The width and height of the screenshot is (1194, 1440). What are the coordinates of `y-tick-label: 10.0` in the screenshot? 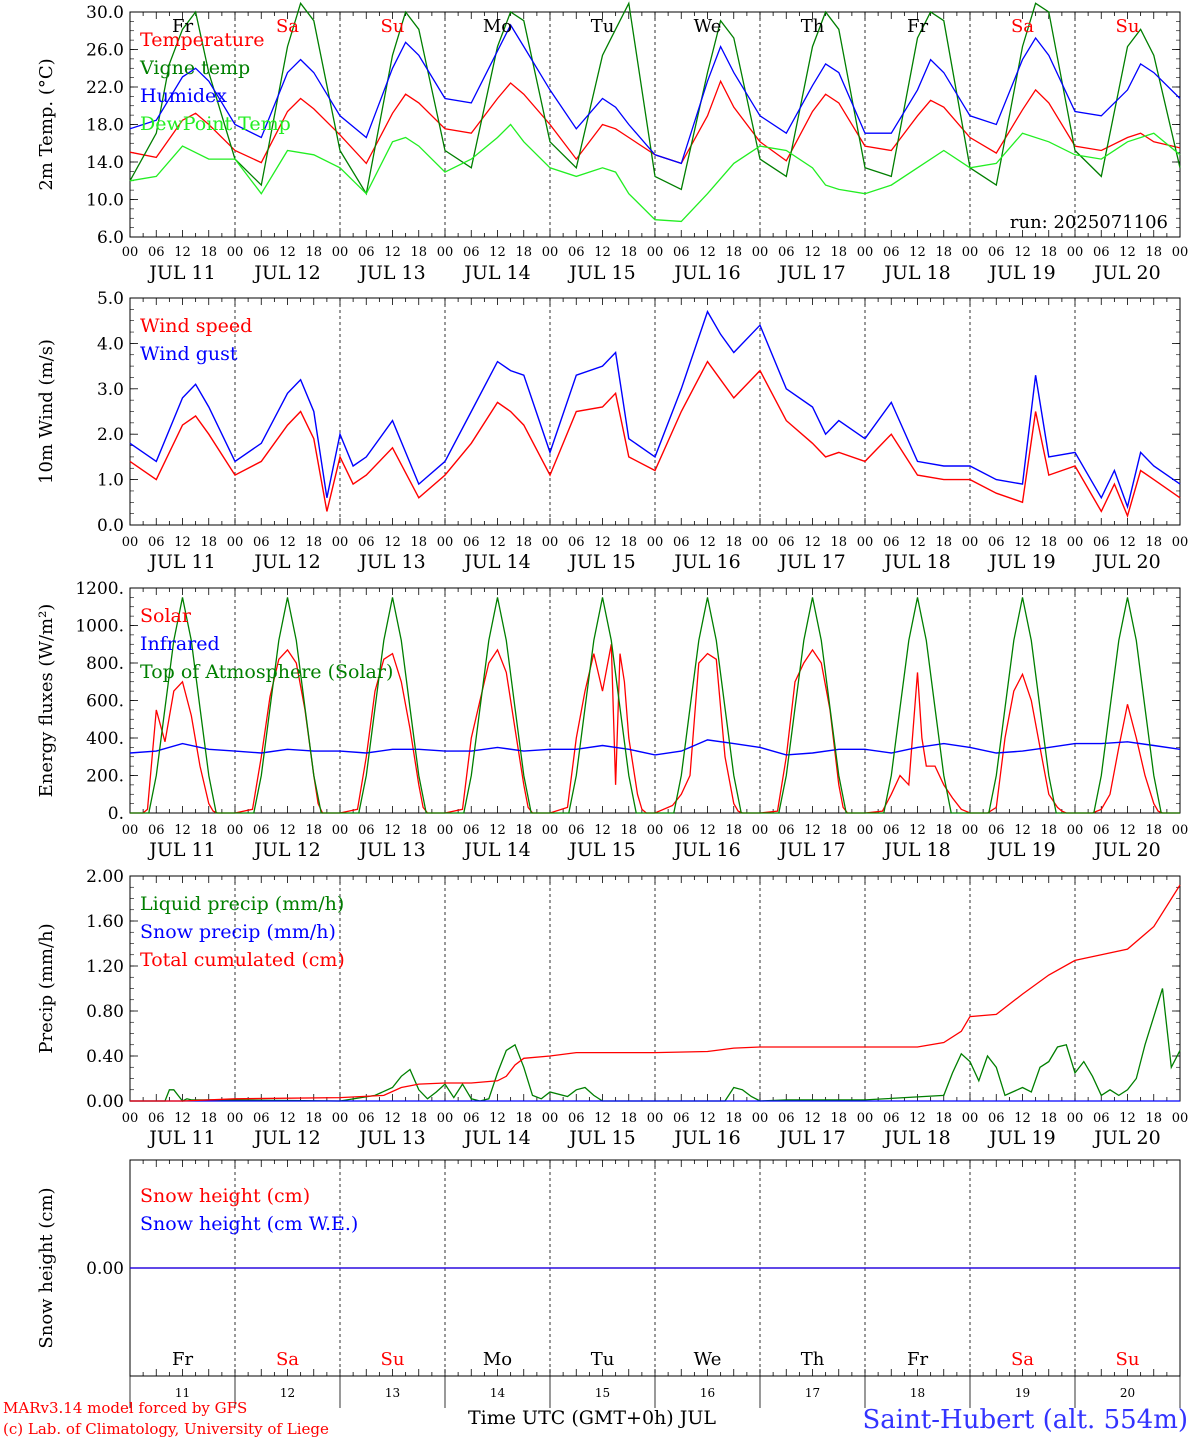 It's located at (105, 201).